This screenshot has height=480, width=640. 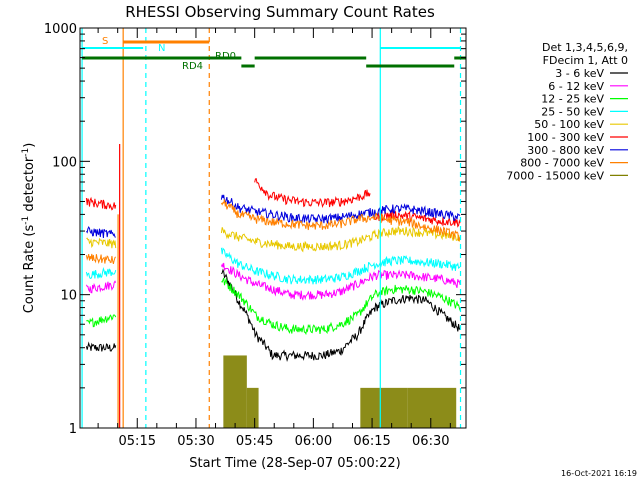 I want to click on x-tick-label: 05:15, so click(x=137, y=441).